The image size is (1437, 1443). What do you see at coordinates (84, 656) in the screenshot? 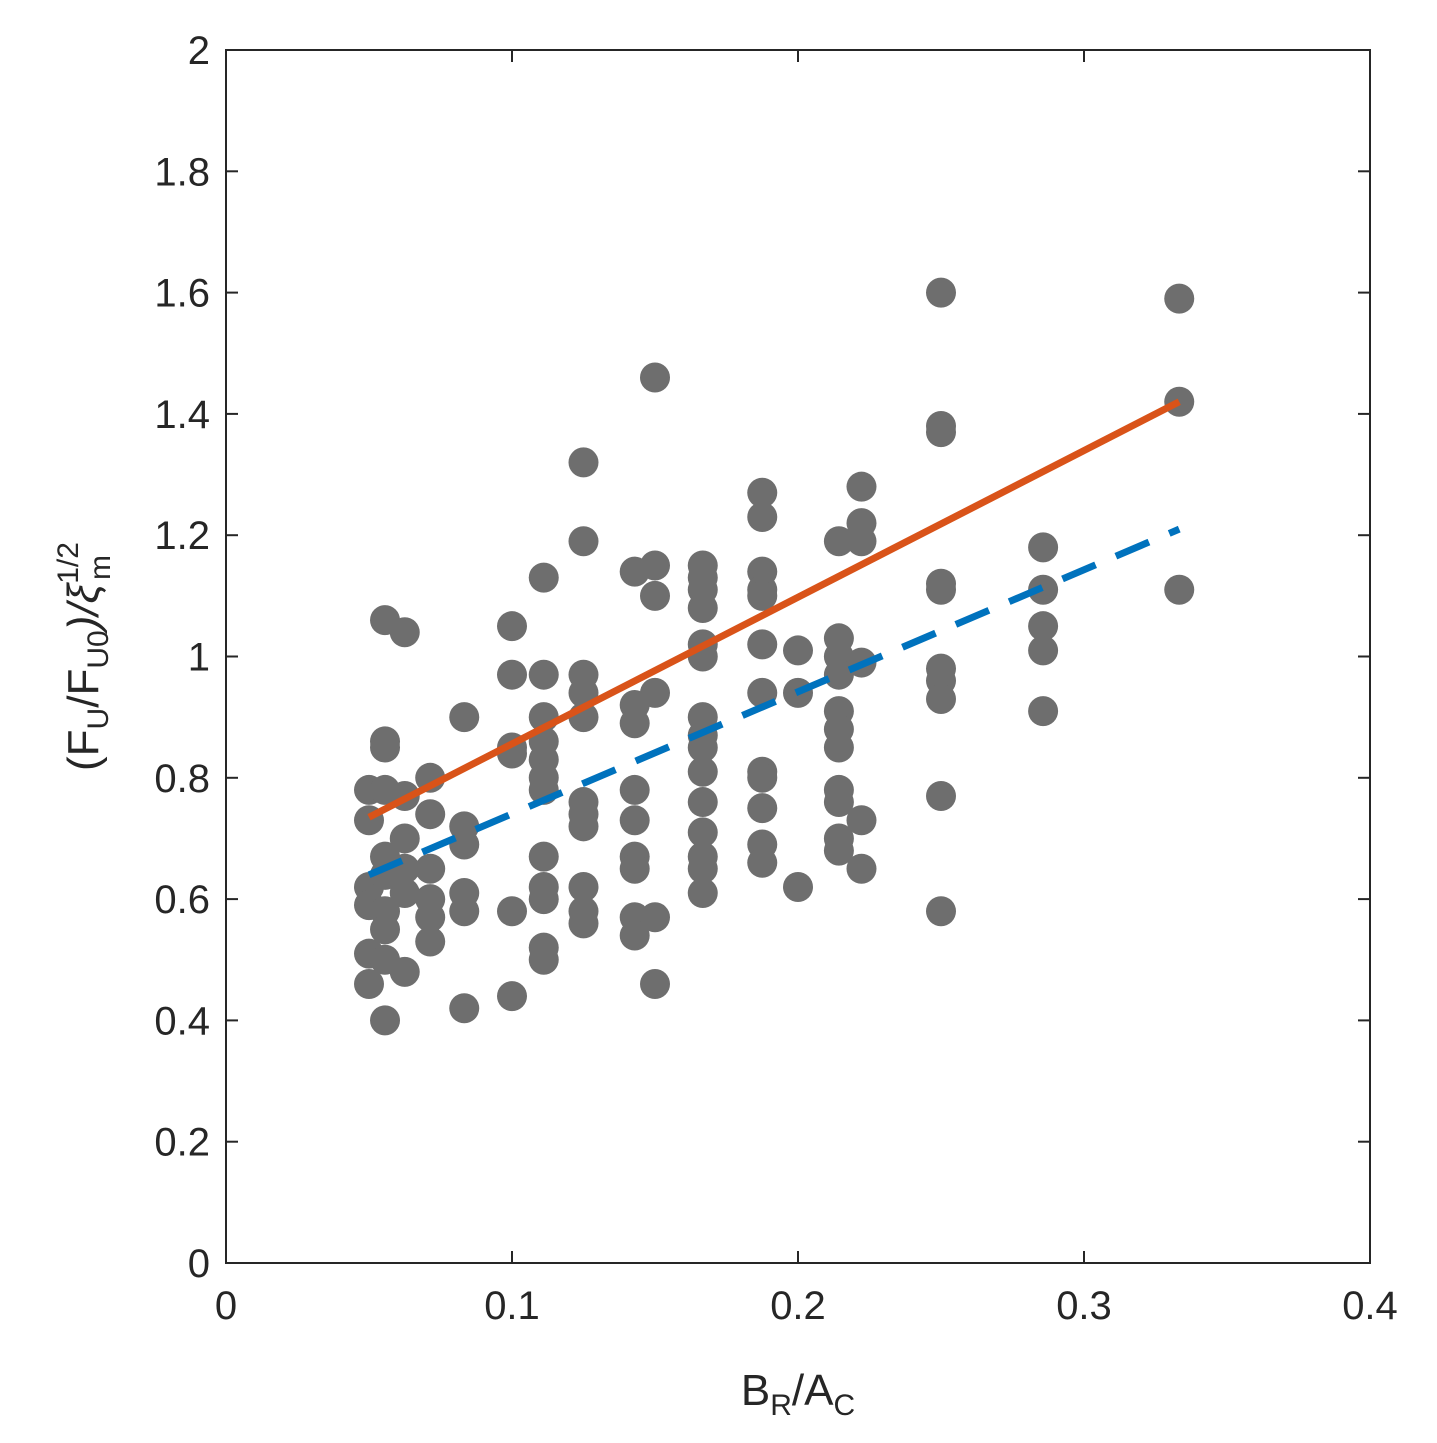
I see `y-axis-label: (FU/FU0)/ξ1/2m` at bounding box center [84, 656].